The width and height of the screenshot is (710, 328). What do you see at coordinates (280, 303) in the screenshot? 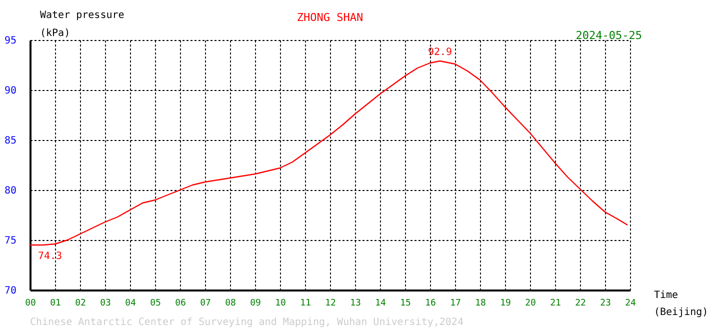
I see `x-tick-label: 10` at bounding box center [280, 303].